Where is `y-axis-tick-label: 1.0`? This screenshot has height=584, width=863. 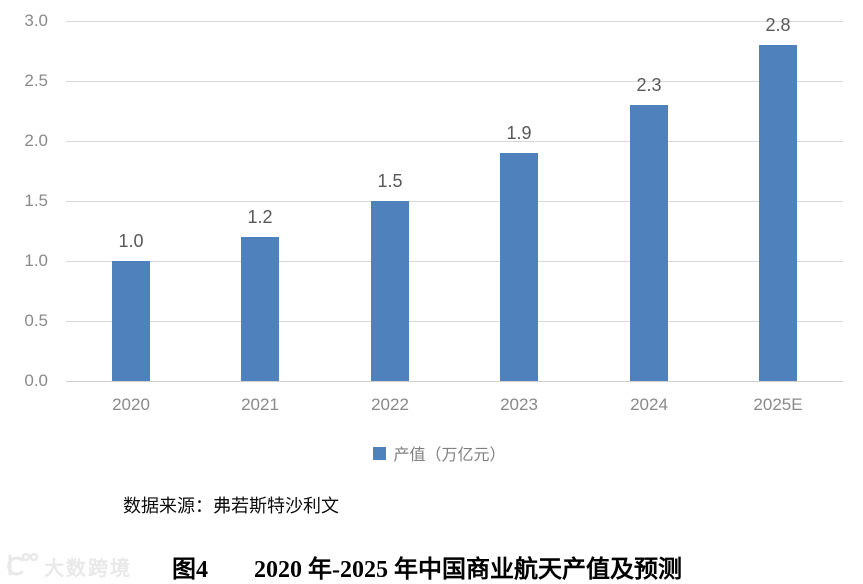 y-axis-tick-label: 1.0 is located at coordinates (36, 260).